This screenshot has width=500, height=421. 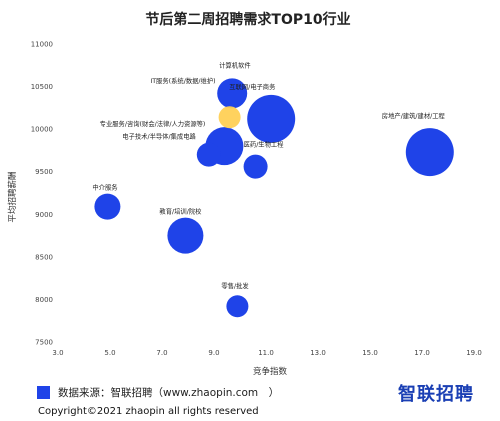 I want to click on bubble-label: 互联网/电子商务, so click(x=252, y=86).